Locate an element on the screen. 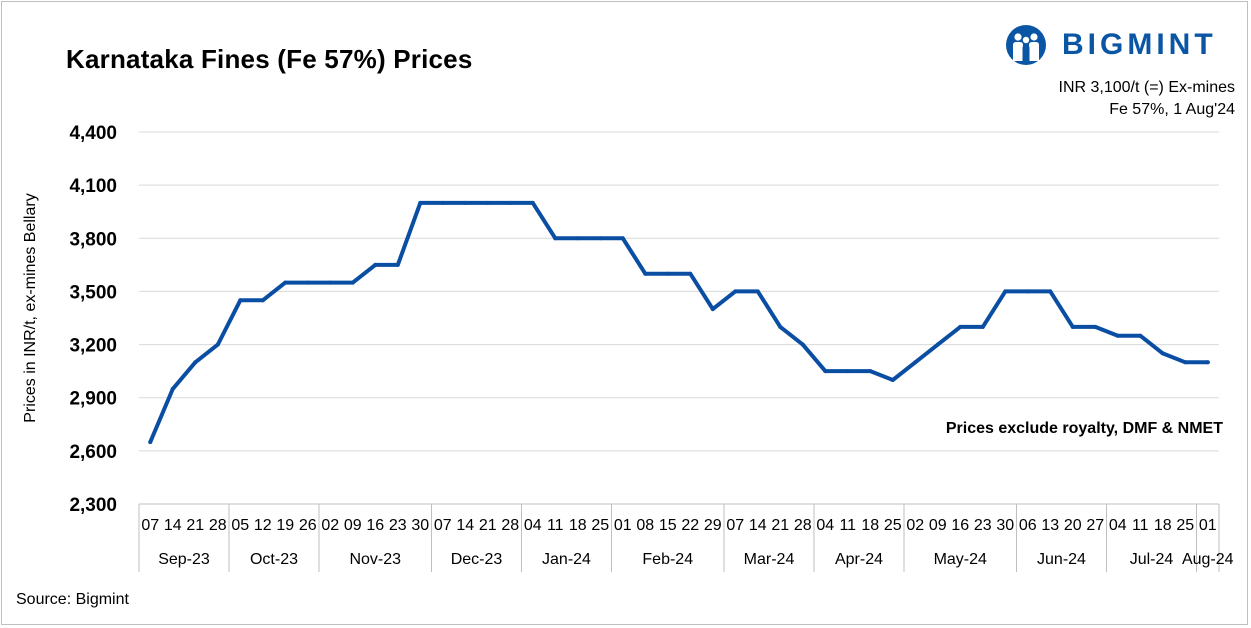 The image size is (1251, 628). people-logo-icon is located at coordinates (1026, 45).